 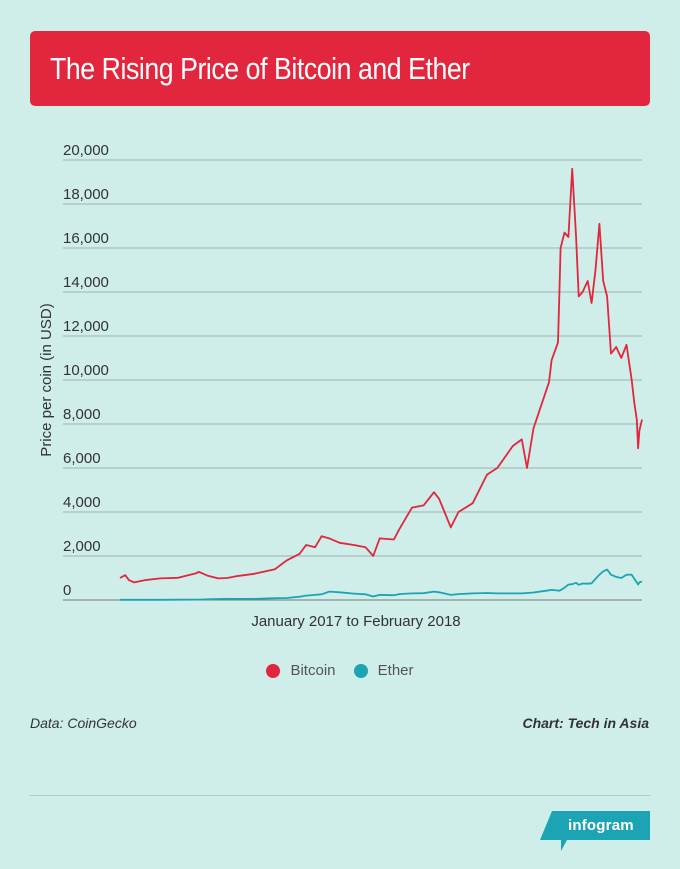 What do you see at coordinates (82, 458) in the screenshot?
I see `y-tick-label: 6,000` at bounding box center [82, 458].